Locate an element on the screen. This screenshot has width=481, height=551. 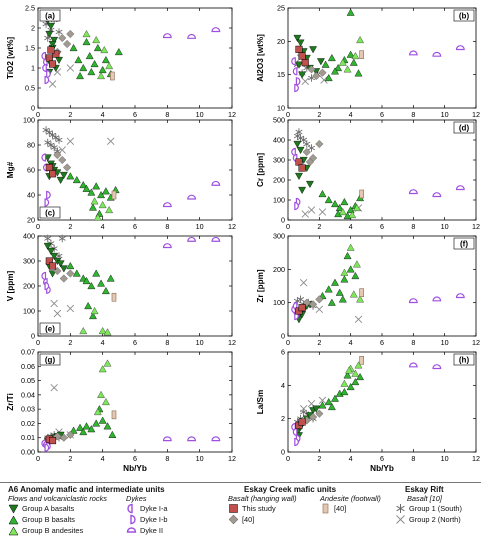
panel-label: (g) is located at coordinates (50, 359).